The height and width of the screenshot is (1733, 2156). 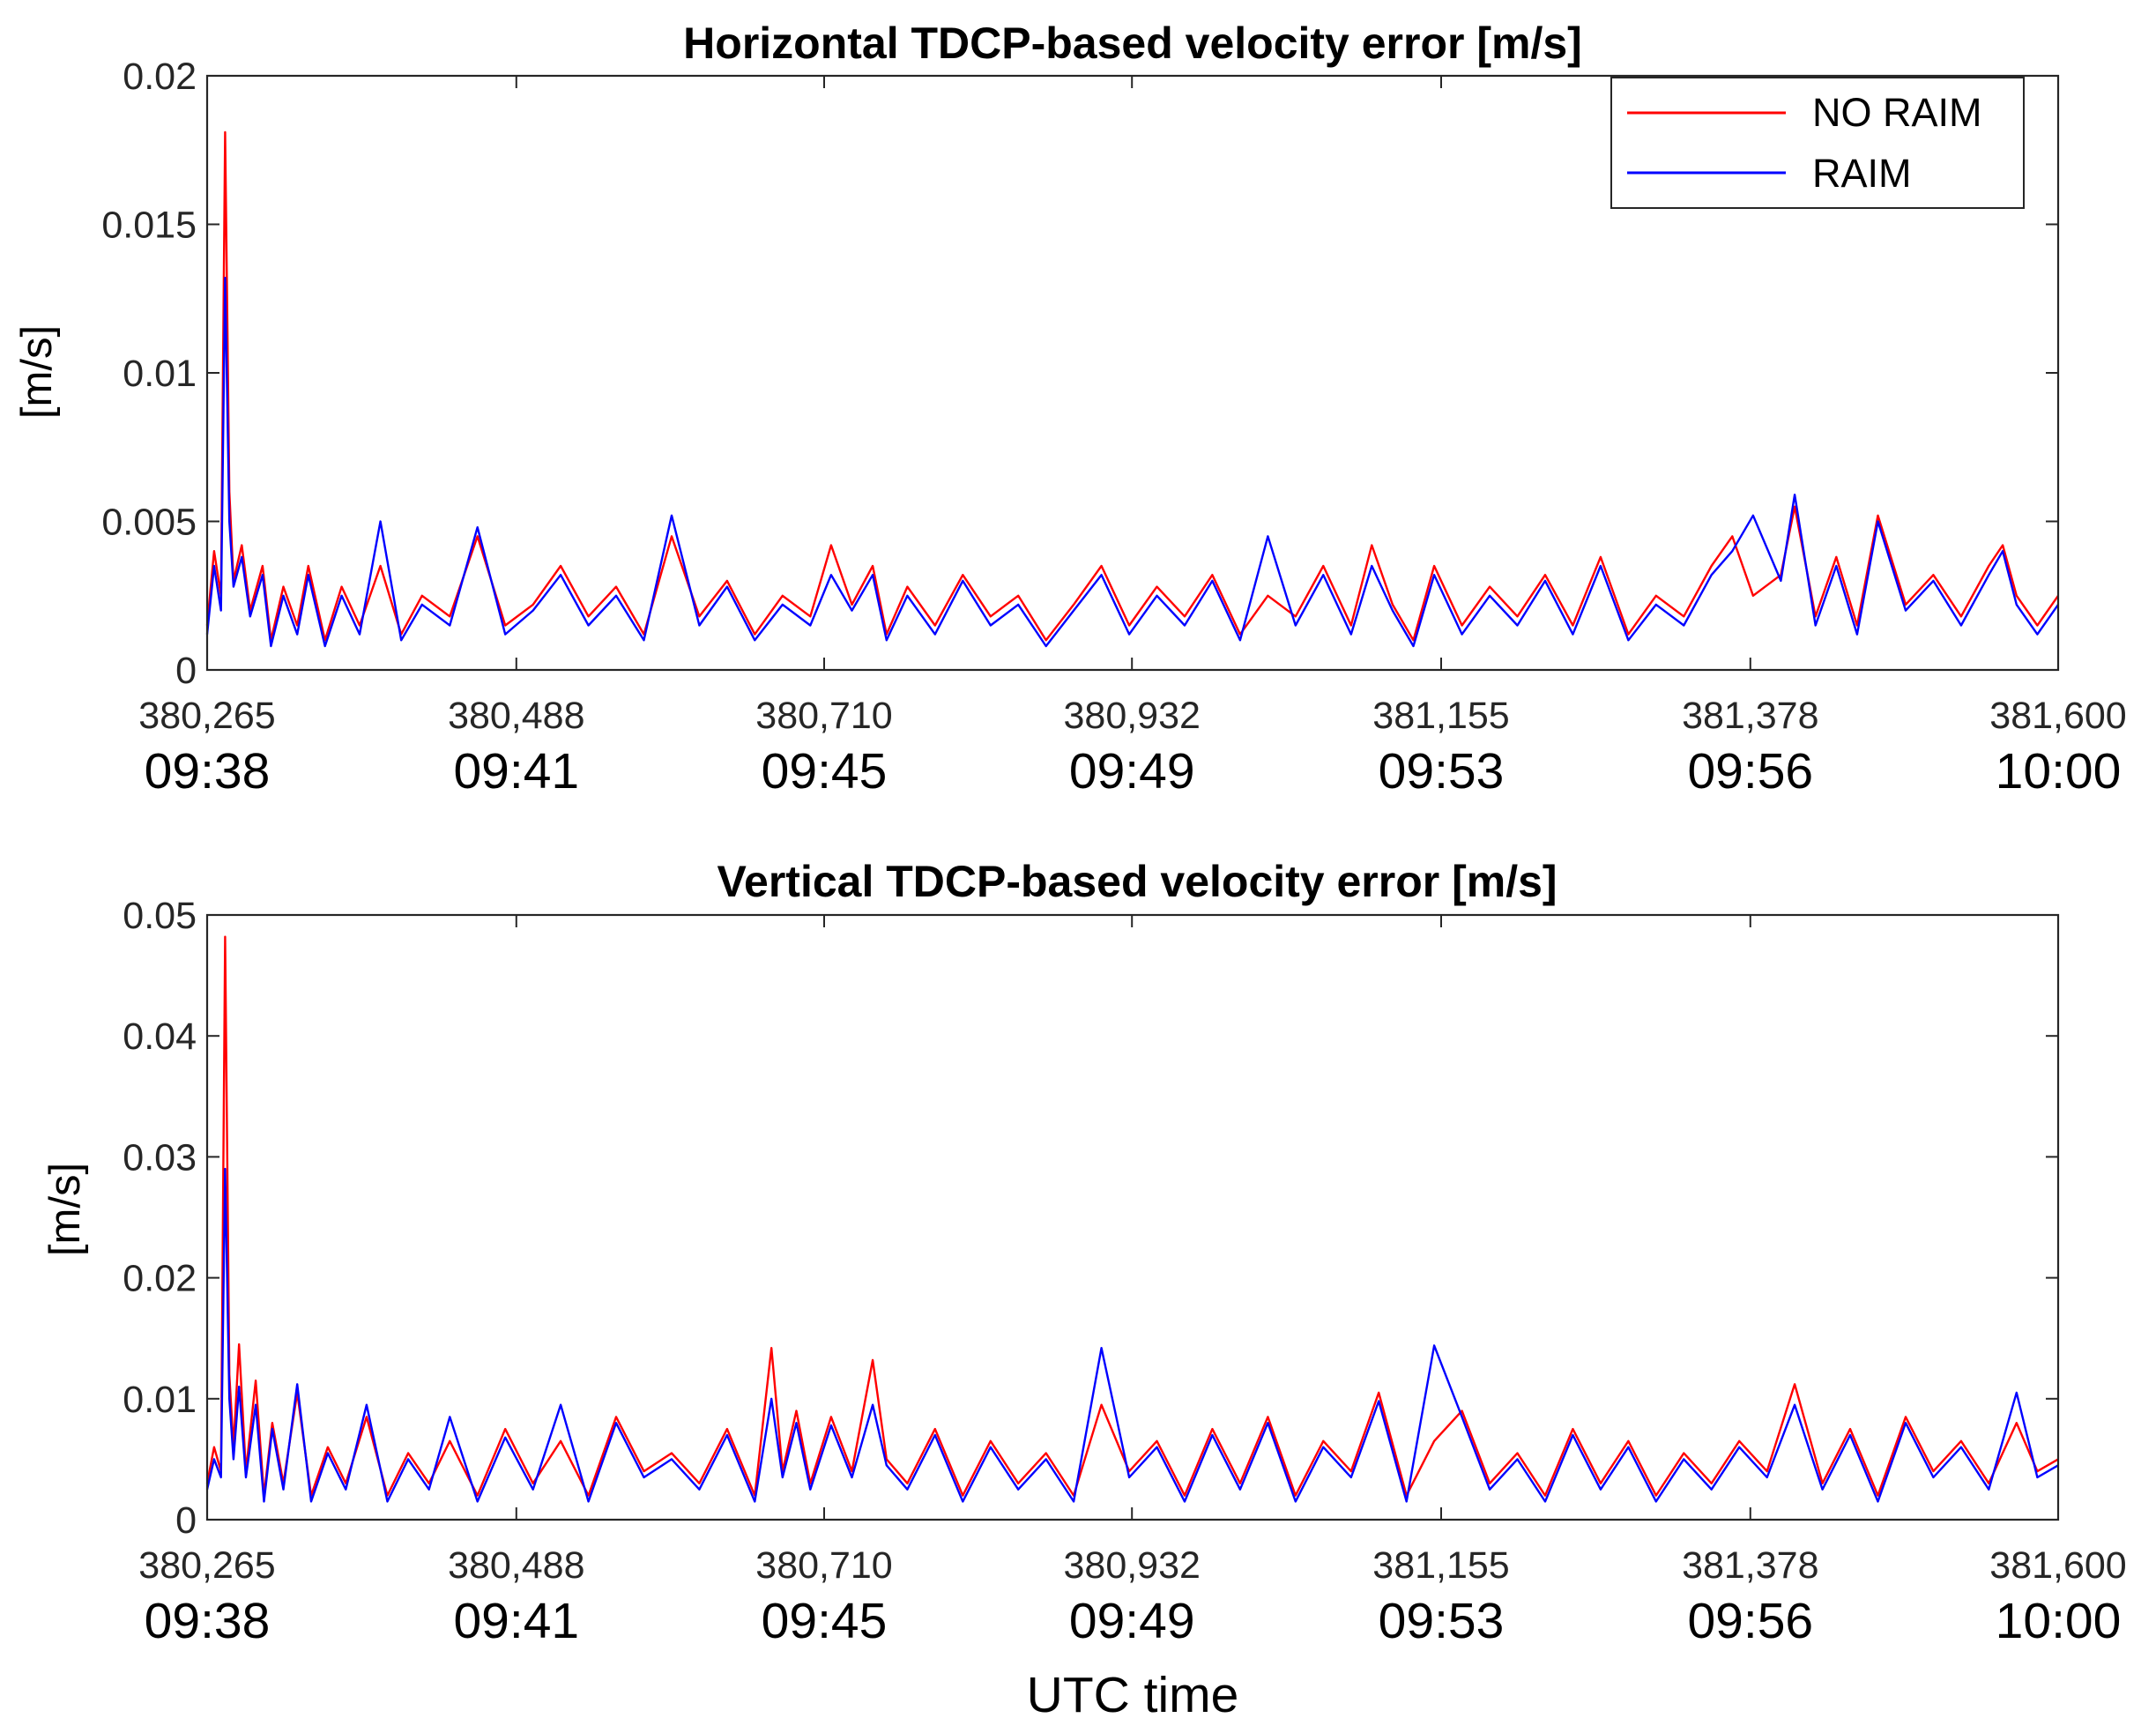 What do you see at coordinates (1440, 716) in the screenshot?
I see `horizontal-x-tick-gps-label: 381,155` at bounding box center [1440, 716].